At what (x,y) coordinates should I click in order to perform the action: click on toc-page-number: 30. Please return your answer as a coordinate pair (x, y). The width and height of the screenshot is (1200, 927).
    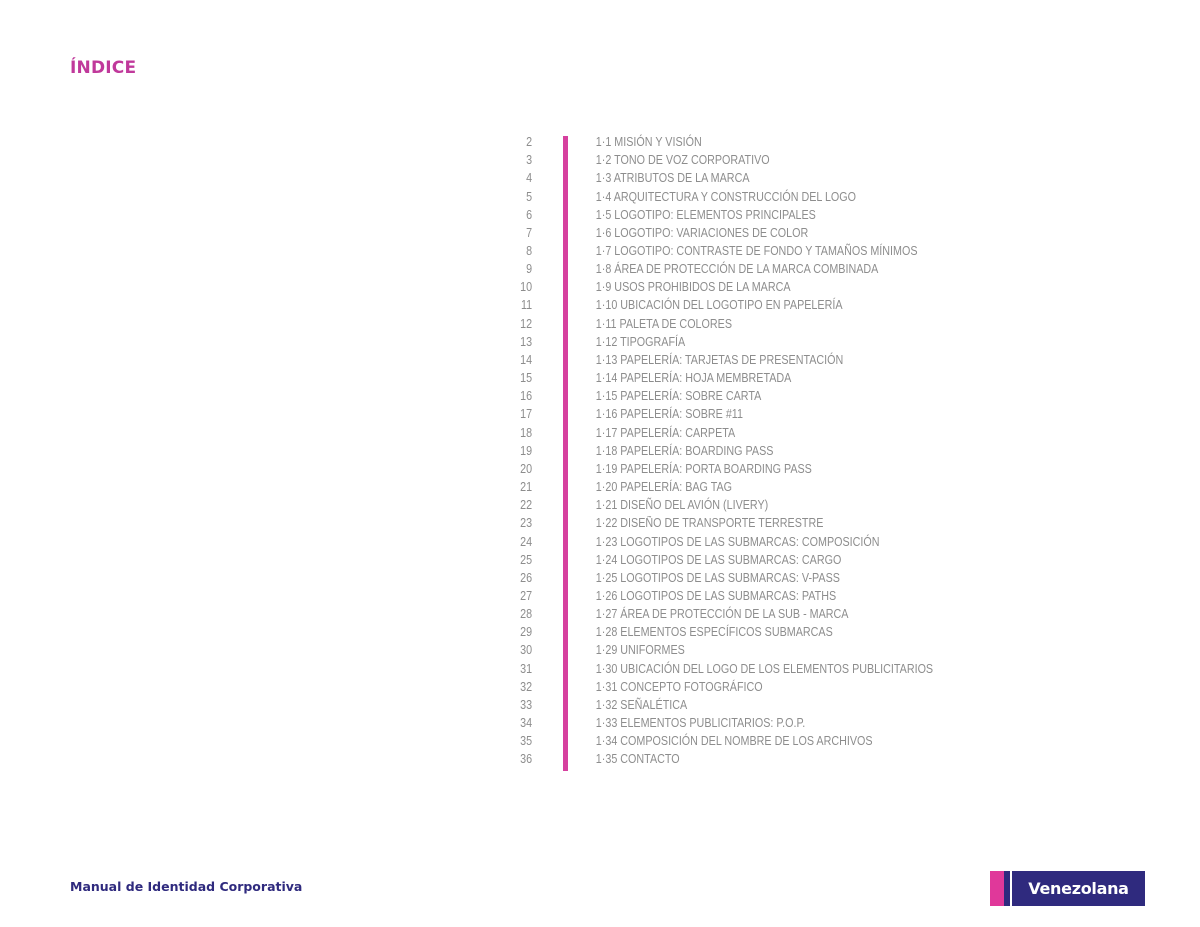
    Looking at the image, I should click on (526, 650).